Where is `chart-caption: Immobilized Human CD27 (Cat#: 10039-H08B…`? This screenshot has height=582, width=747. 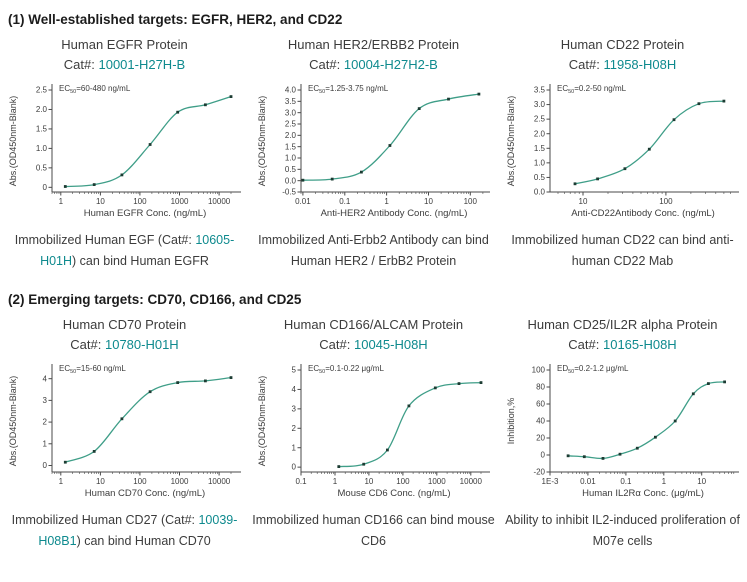
chart-caption: Immobilized Human CD27 (Cat#: 10039-H08B… is located at coordinates (124, 531).